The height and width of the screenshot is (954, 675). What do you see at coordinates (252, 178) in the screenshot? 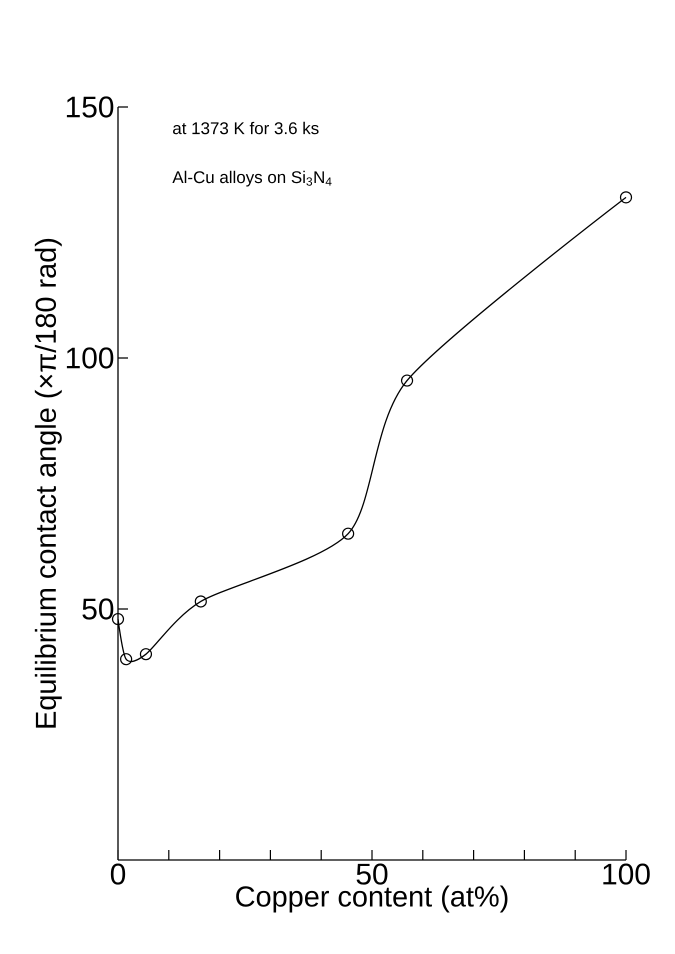
I see `annotation: Al-Cu alloys on Si$_{3}$N$_{4}$` at bounding box center [252, 178].